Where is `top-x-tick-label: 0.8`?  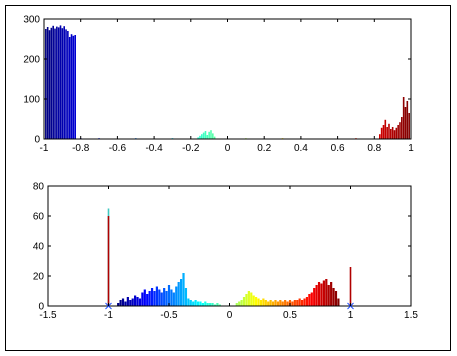 top-x-tick-label: 0.8 is located at coordinates (374, 148).